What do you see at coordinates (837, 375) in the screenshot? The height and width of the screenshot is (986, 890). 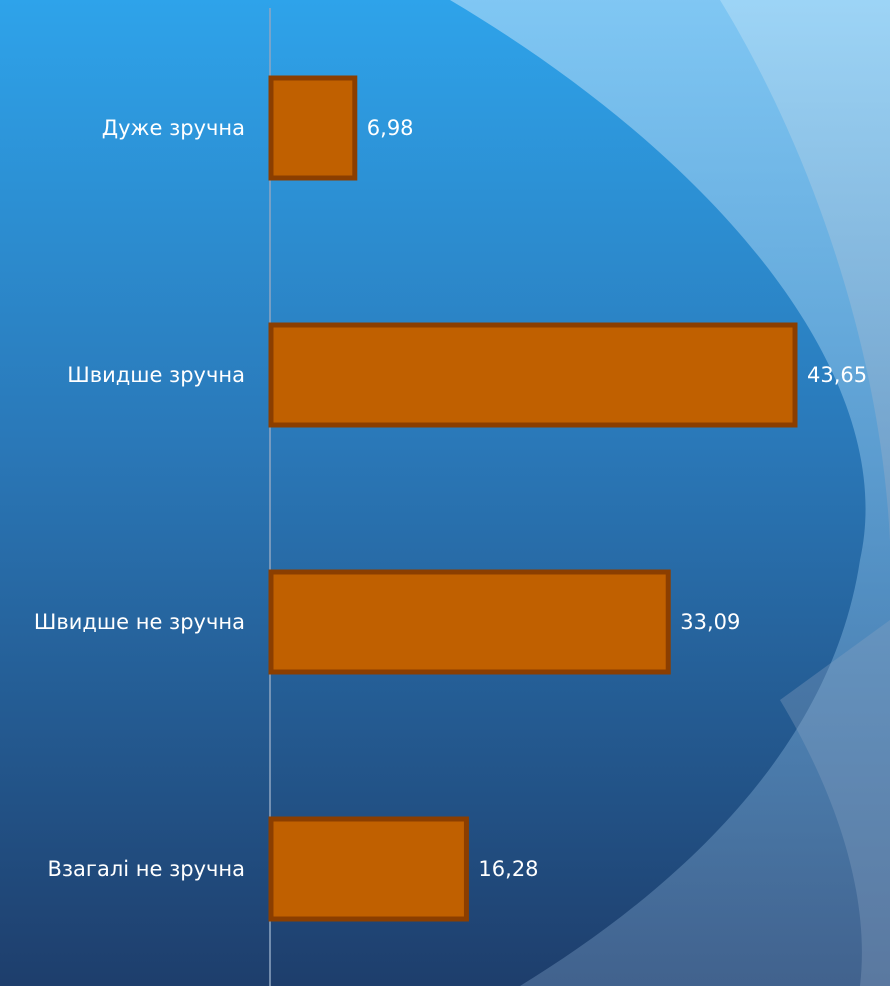 I see `value-label-1: 43,65` at bounding box center [837, 375].